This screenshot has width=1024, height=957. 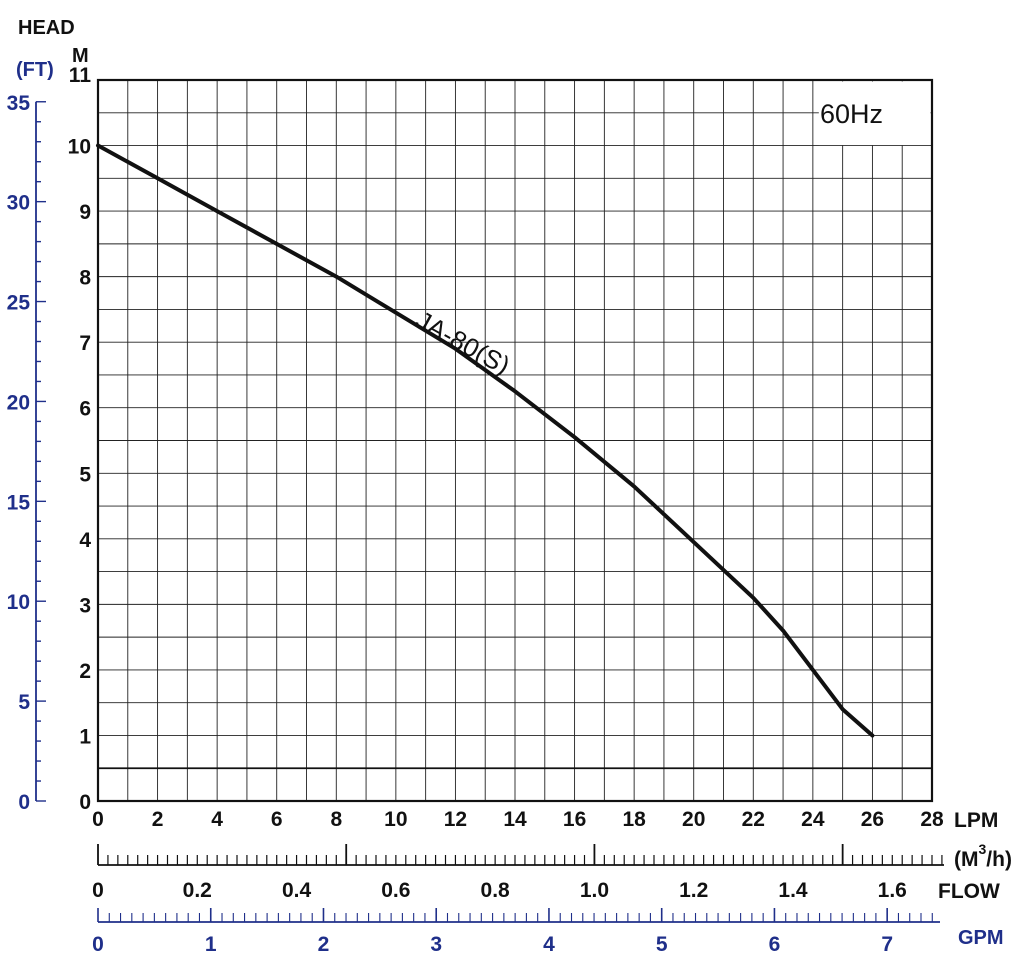 What do you see at coordinates (18, 203) in the screenshot?
I see `ft-tick-label: 30` at bounding box center [18, 203].